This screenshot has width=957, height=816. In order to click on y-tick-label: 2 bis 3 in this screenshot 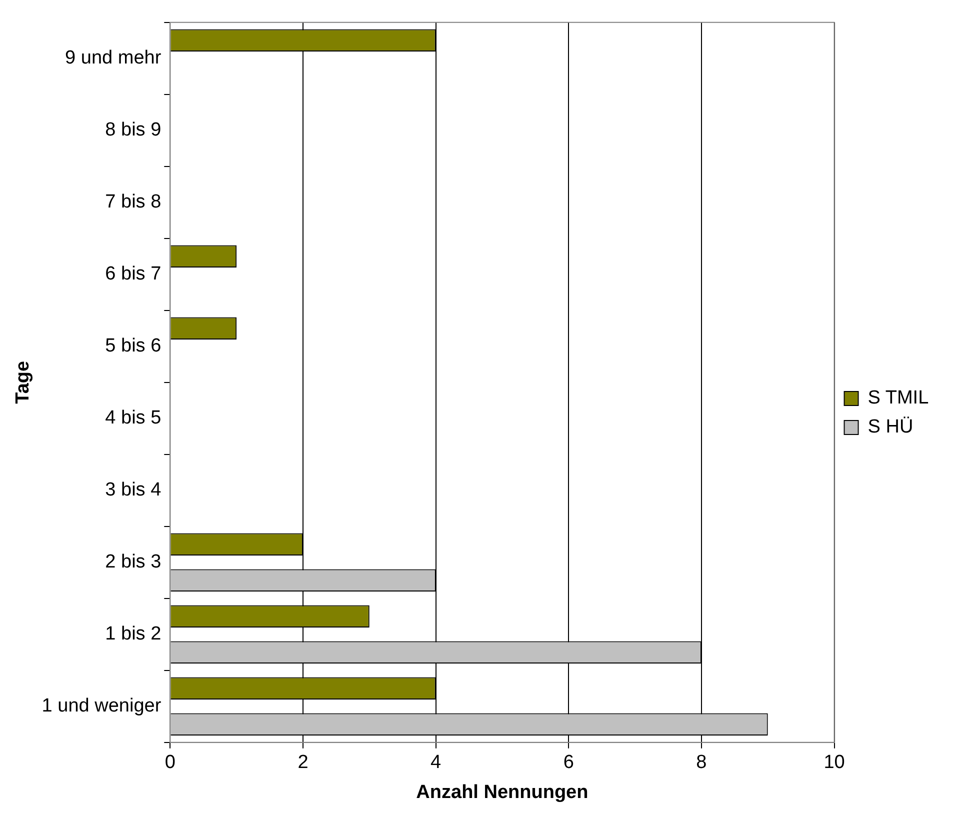, I will do `click(133, 562)`.